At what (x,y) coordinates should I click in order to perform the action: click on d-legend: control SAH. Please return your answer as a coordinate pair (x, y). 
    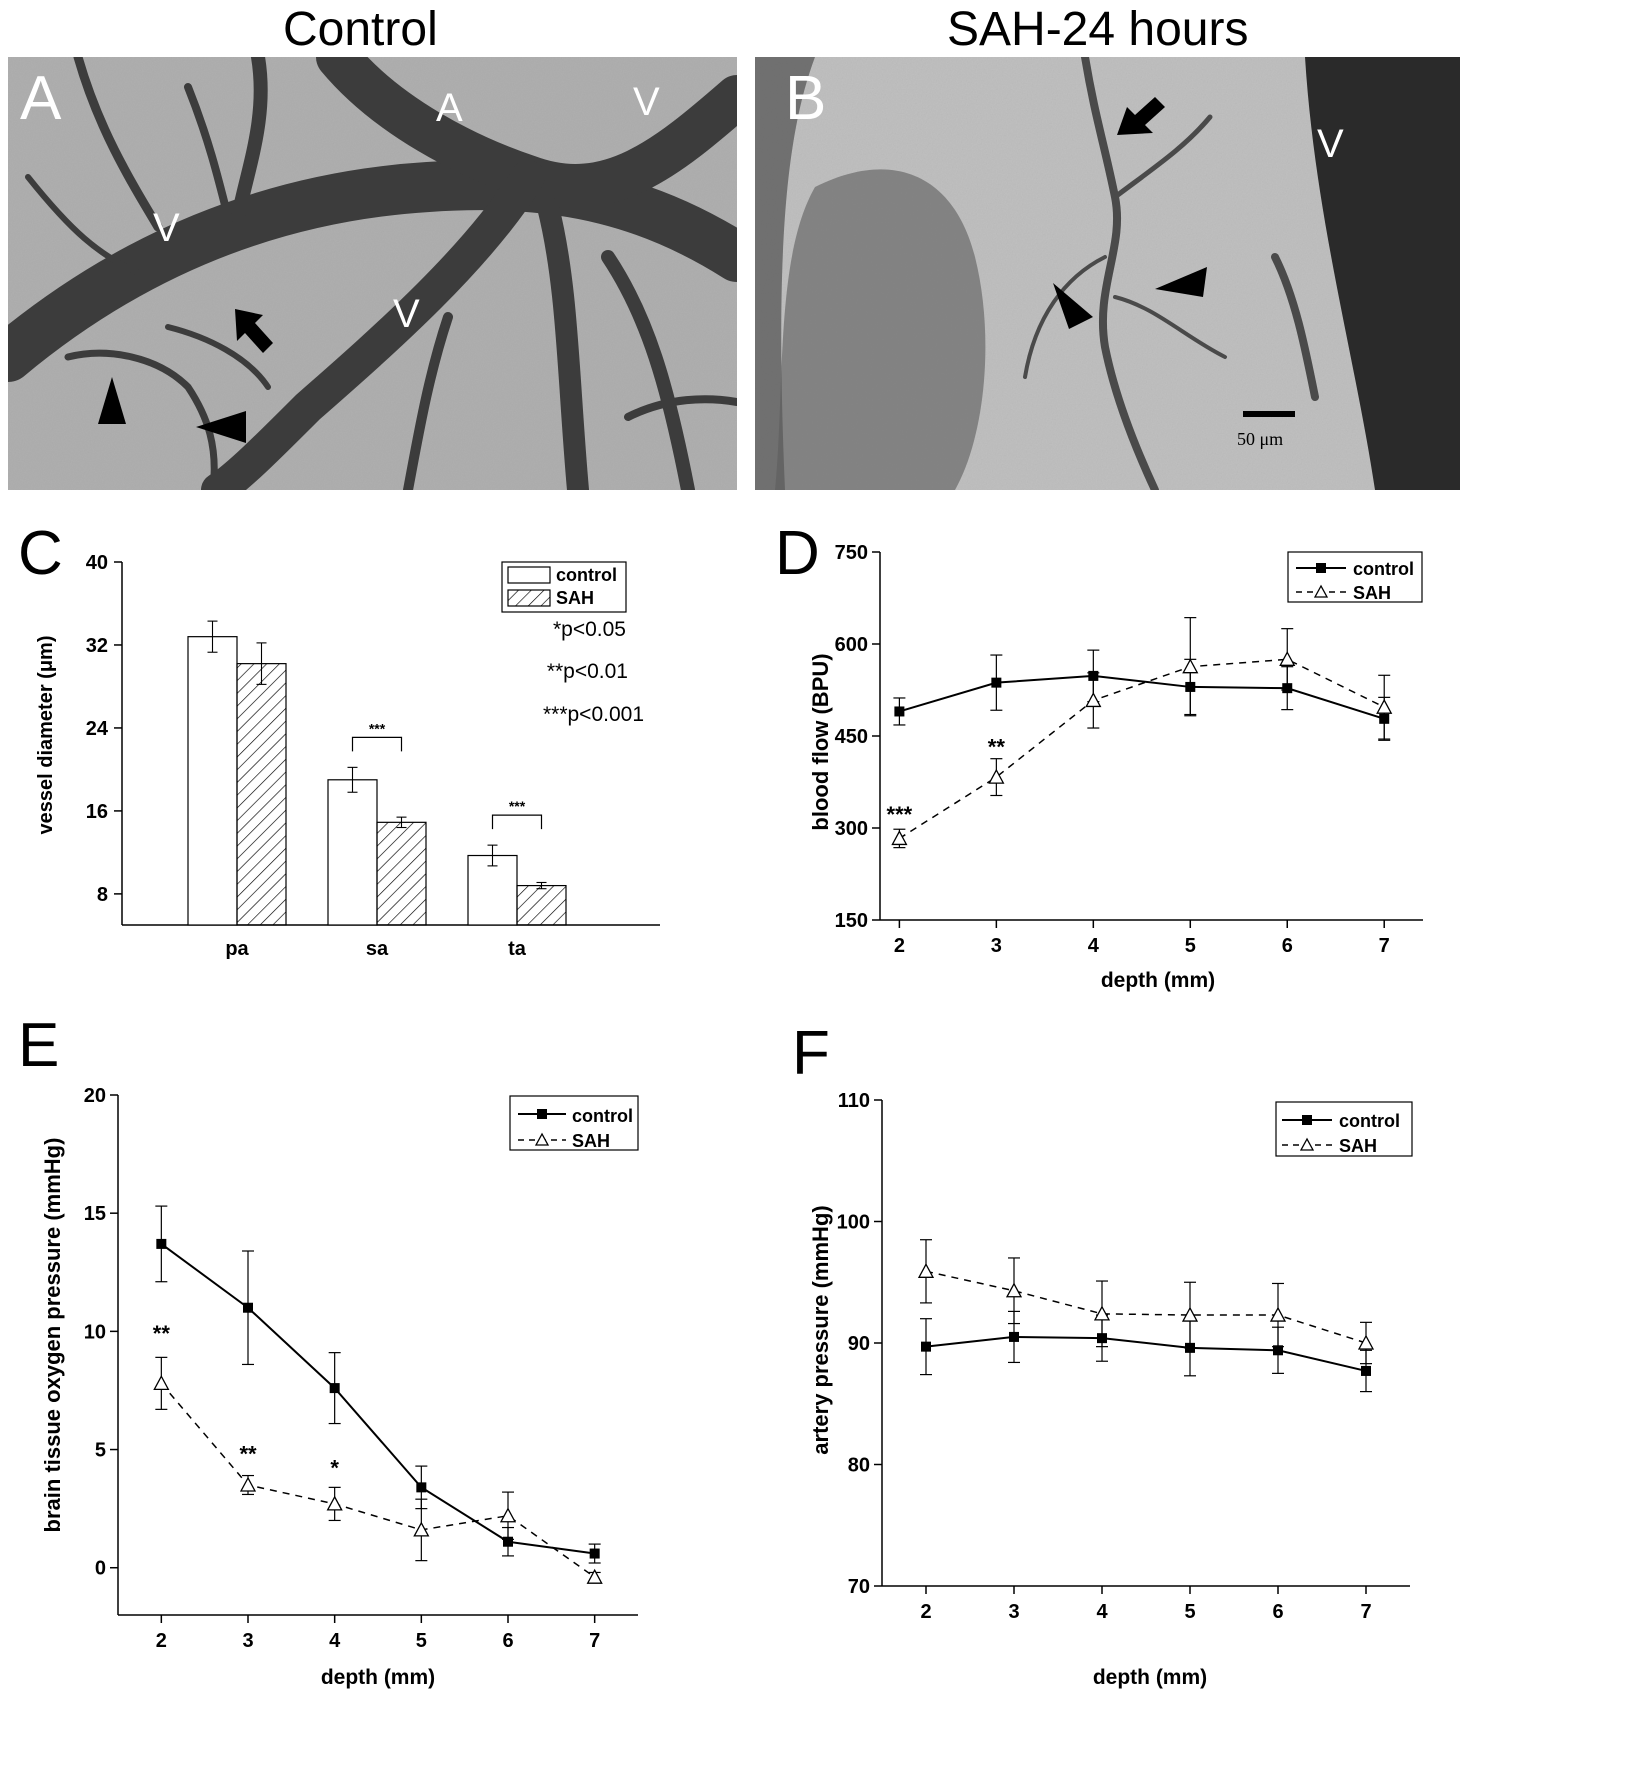
    Looking at the image, I should click on (1355, 577).